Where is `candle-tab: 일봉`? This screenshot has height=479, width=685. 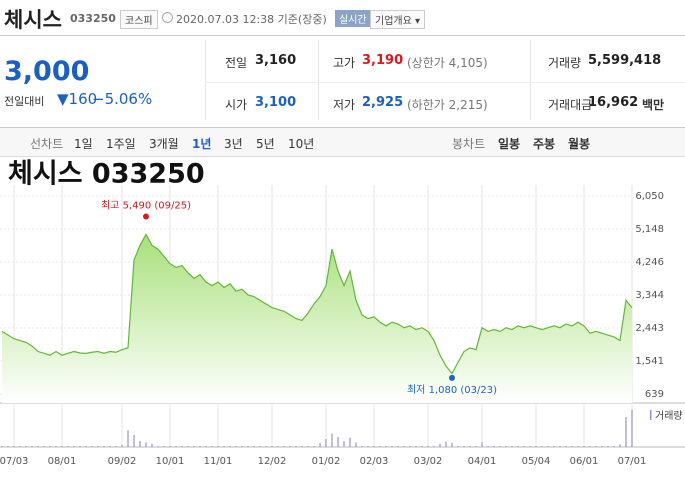 candle-tab: 일봉 is located at coordinates (509, 144).